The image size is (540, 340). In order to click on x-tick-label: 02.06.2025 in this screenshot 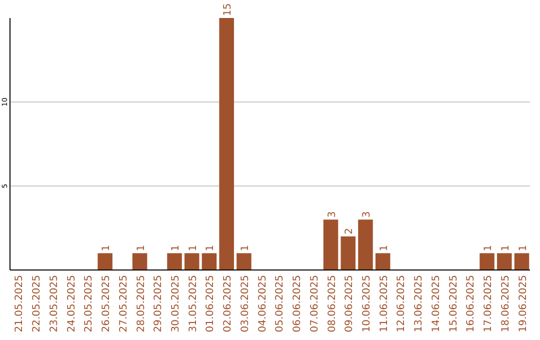, I will do `click(228, 303)`.